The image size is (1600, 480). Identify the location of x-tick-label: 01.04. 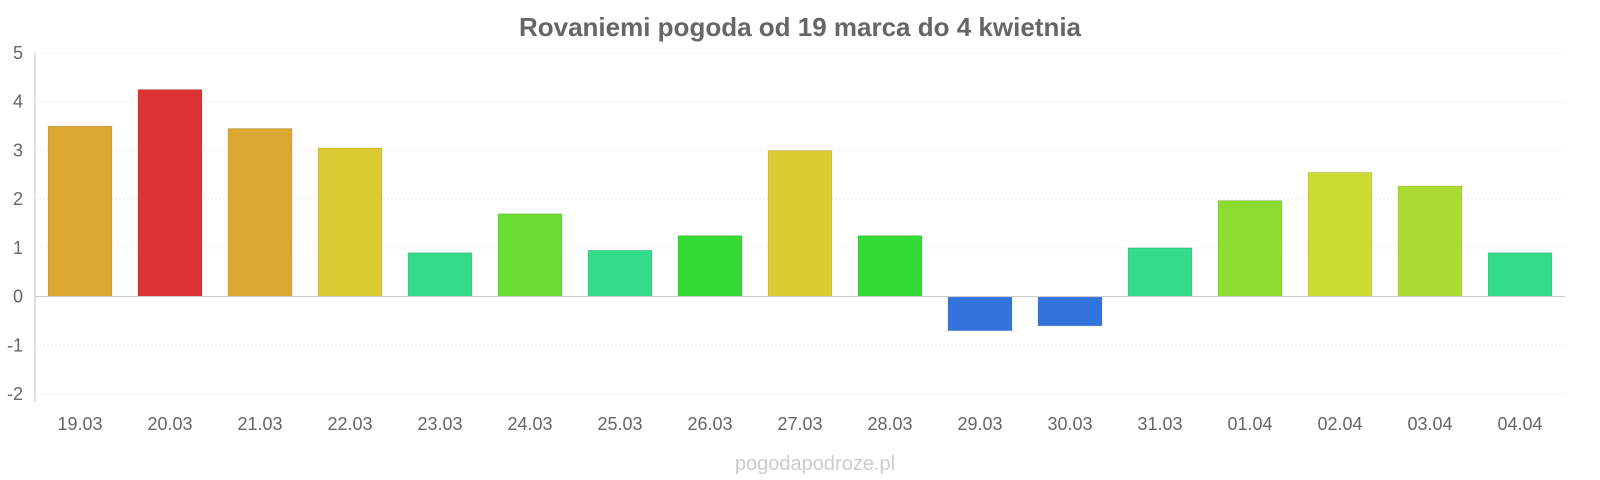
(1249, 424).